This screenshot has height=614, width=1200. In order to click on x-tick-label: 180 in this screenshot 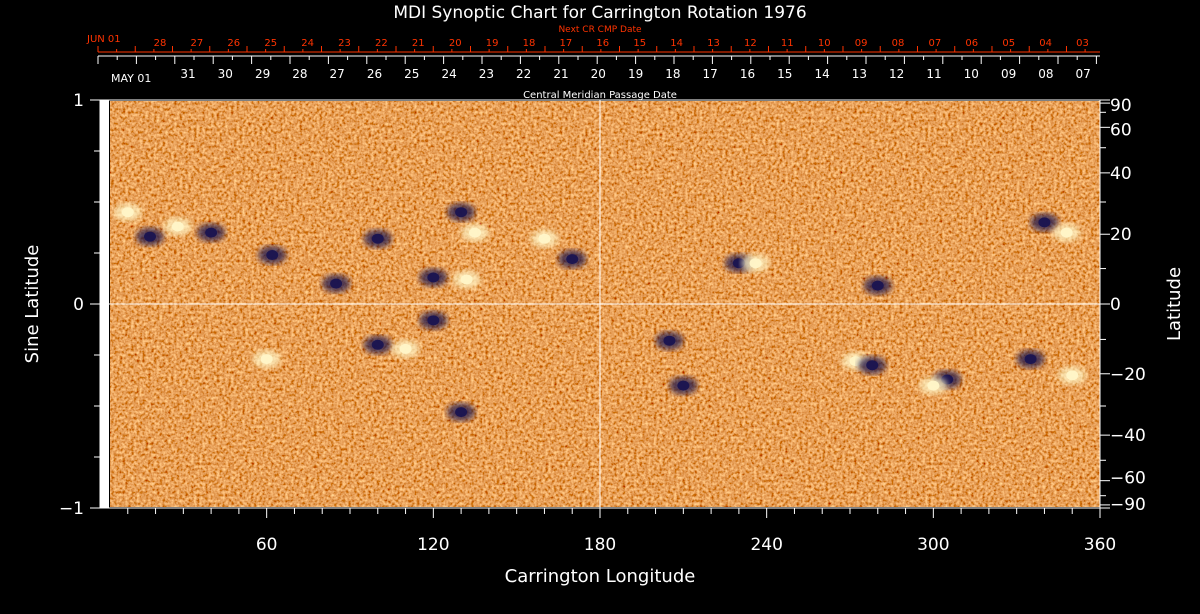, I will do `click(600, 545)`.